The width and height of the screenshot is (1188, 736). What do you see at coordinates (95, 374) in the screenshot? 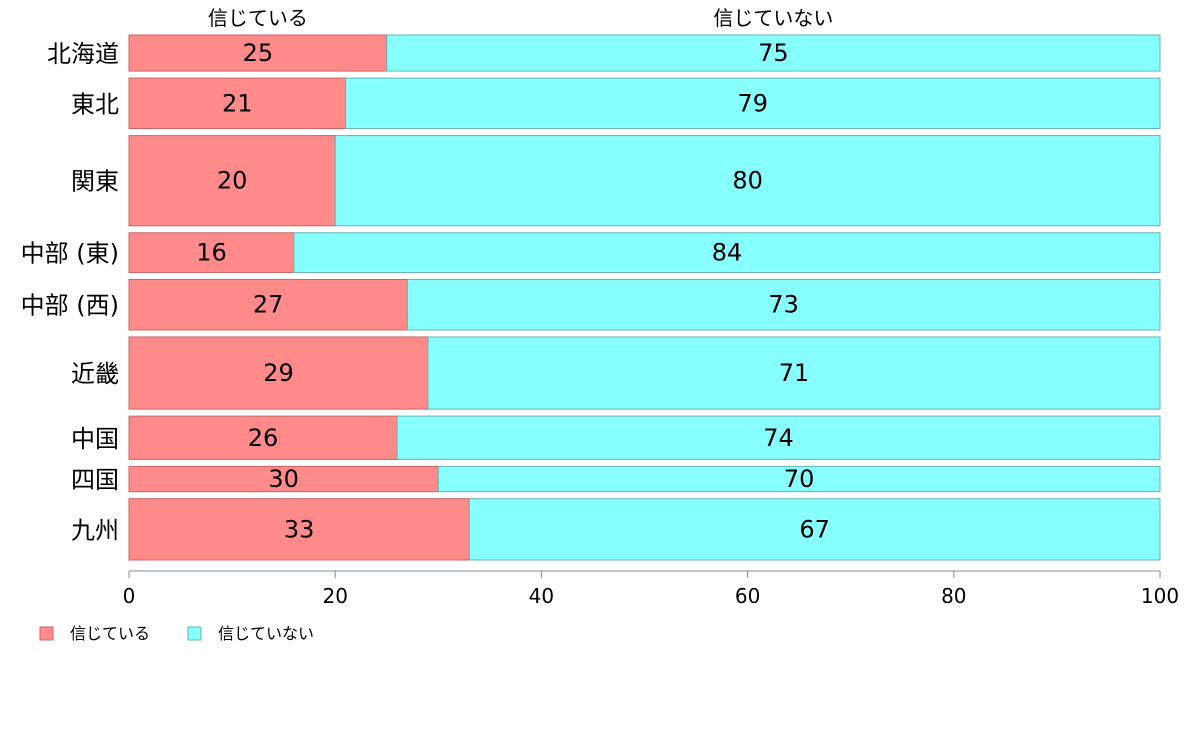
I see `category-label: 近畿` at bounding box center [95, 374].